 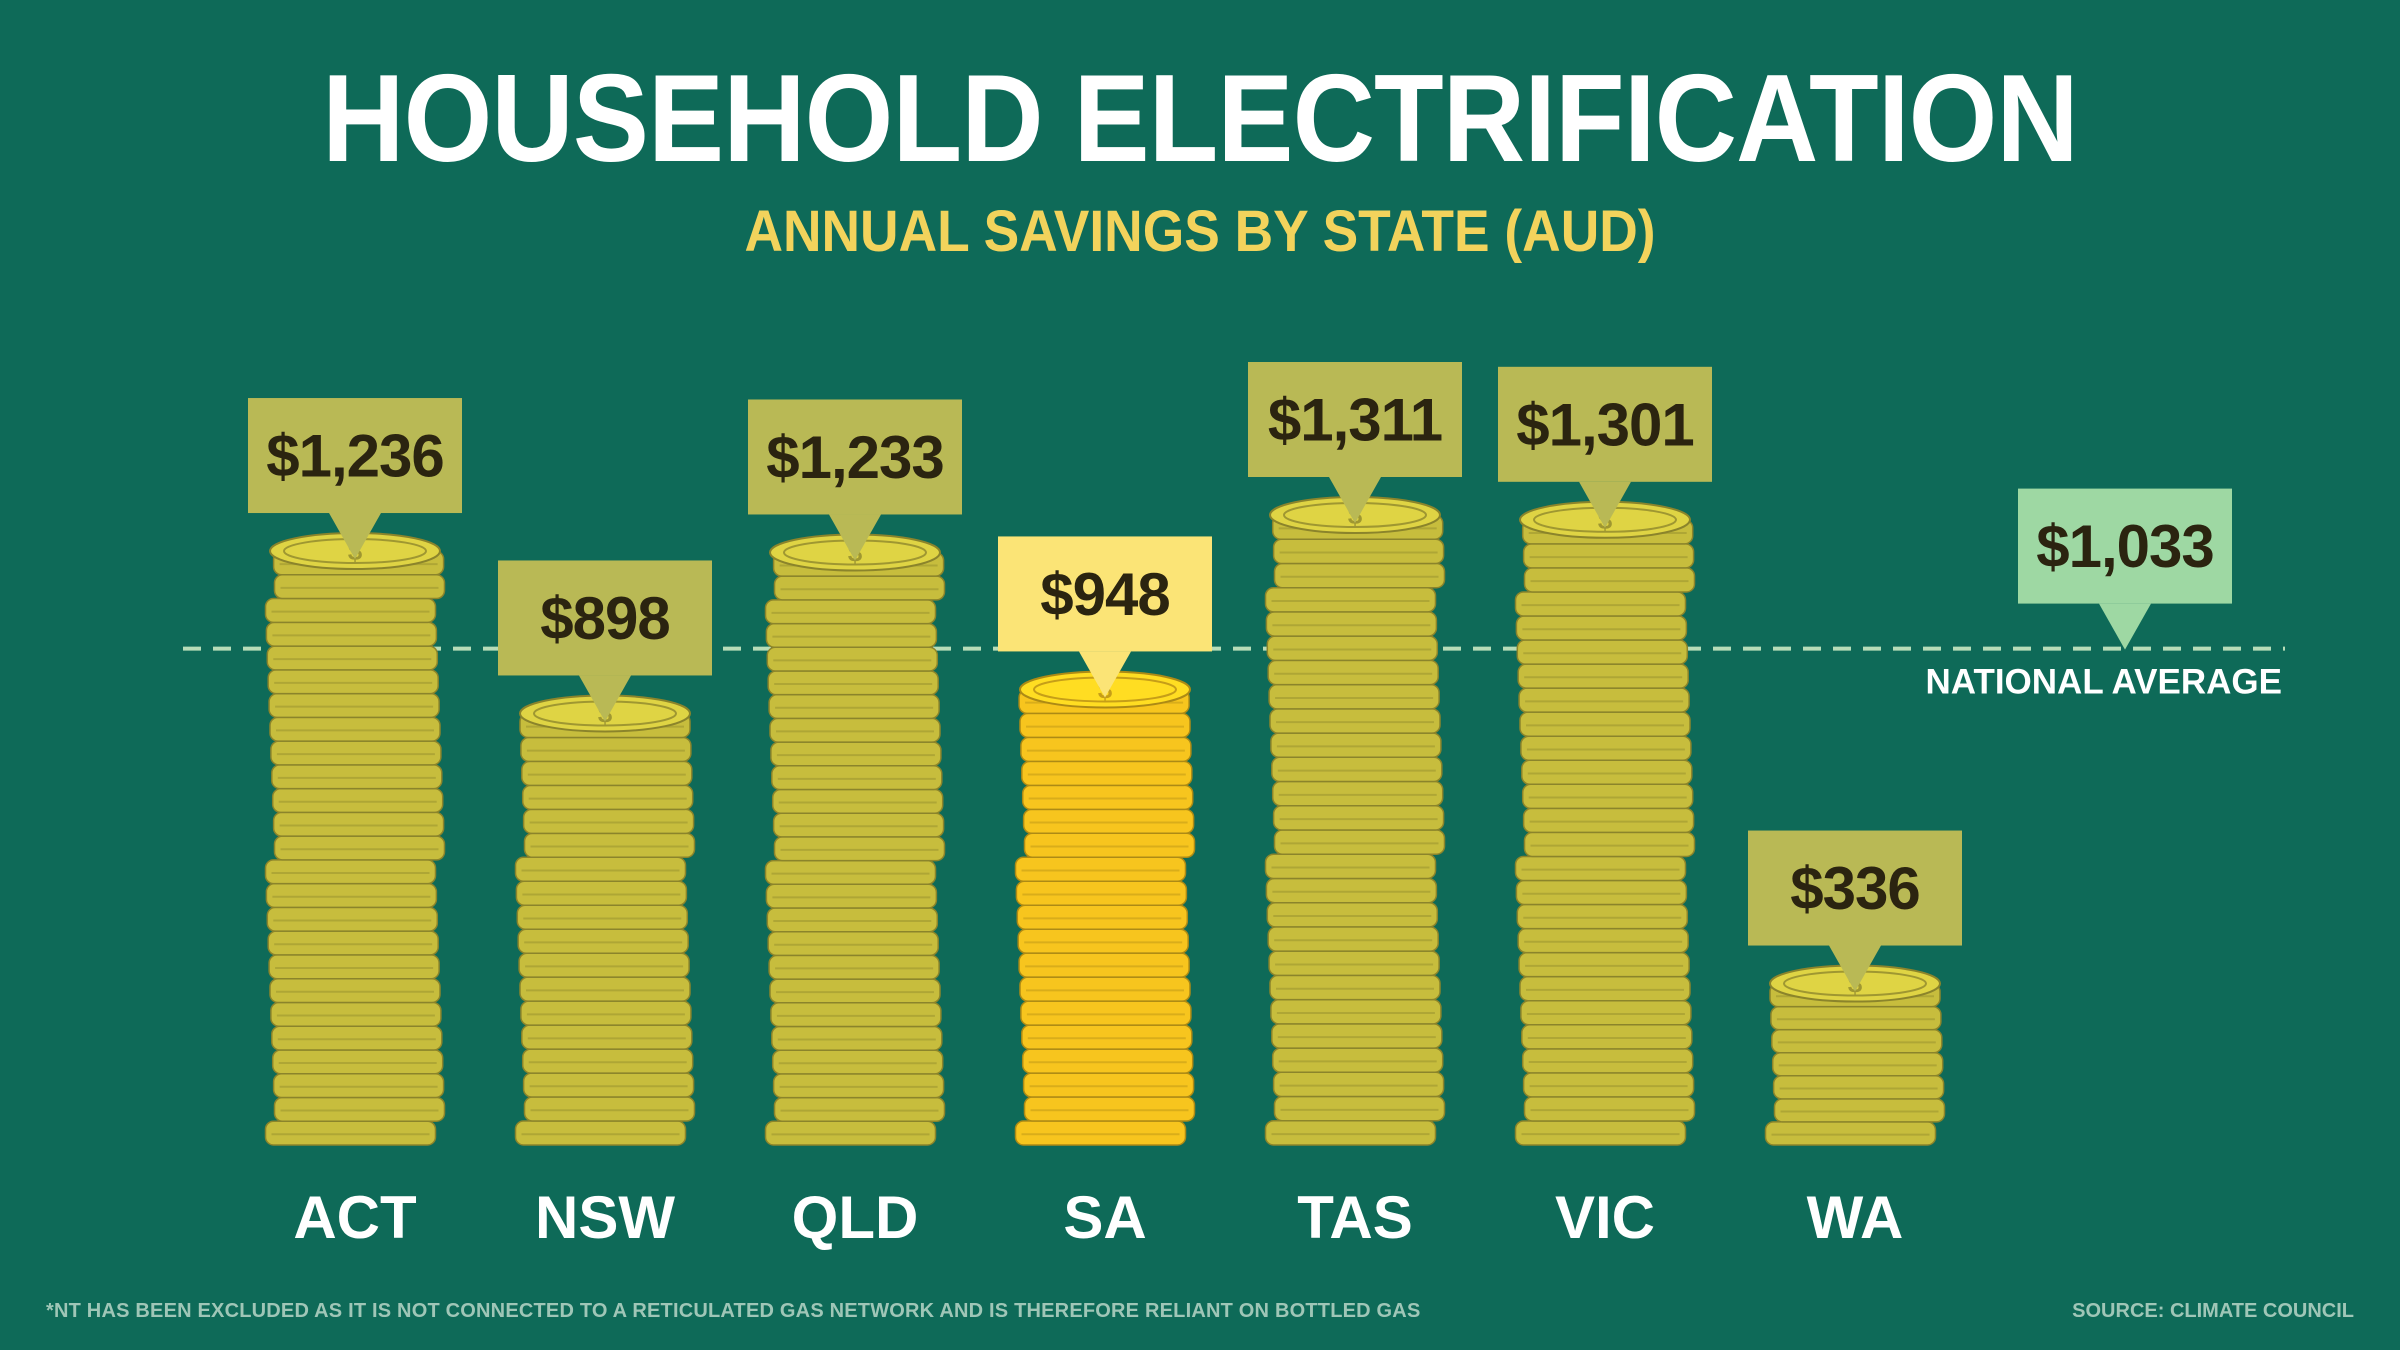 What do you see at coordinates (2213, 1311) in the screenshot?
I see `source-note: SOURCE: CLIMATE COUNCIL` at bounding box center [2213, 1311].